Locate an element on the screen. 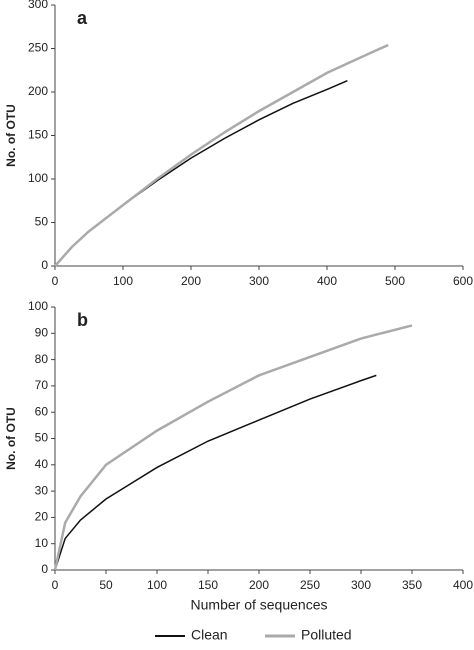 The height and width of the screenshot is (650, 474). x-axis-label: Number of sequences is located at coordinates (259, 605).